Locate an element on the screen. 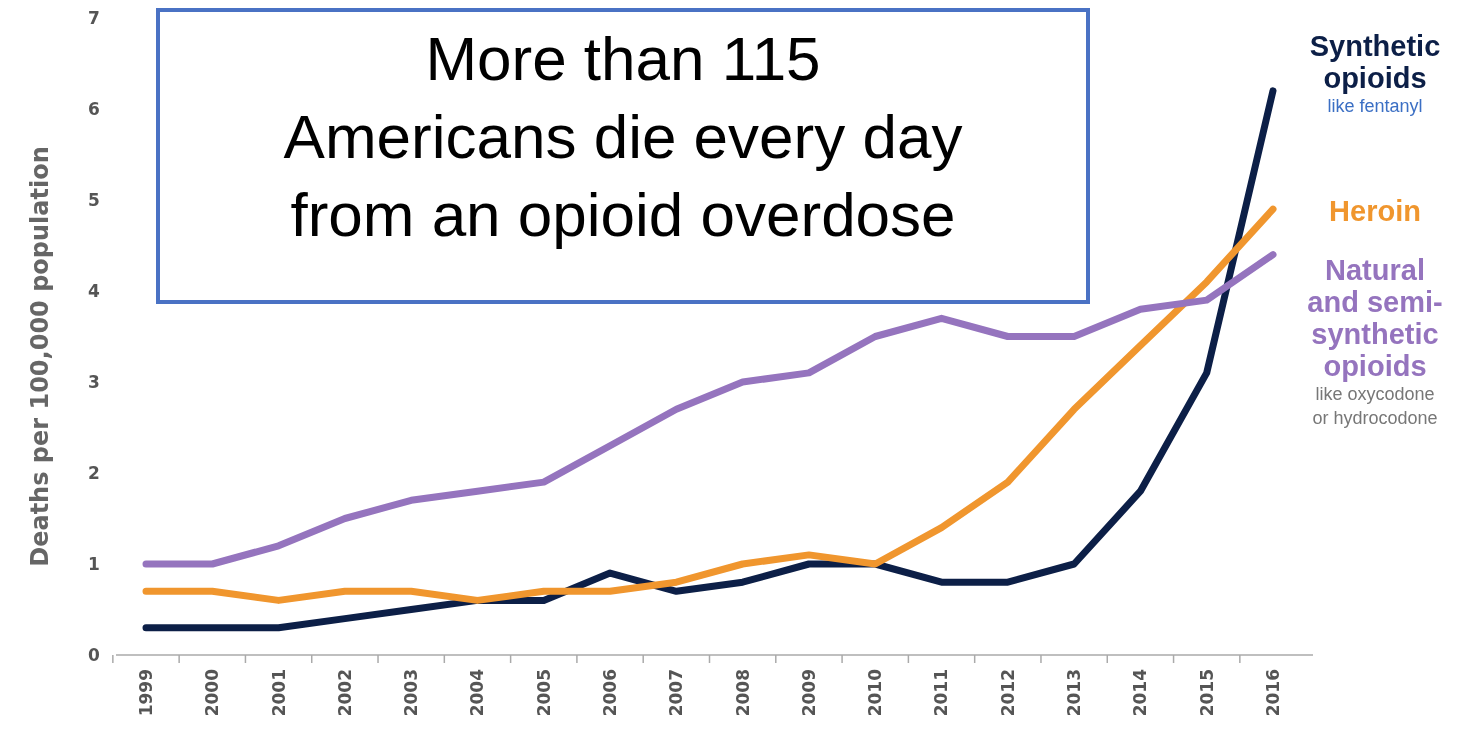  y-tick-label: 1 is located at coordinates (94, 563).